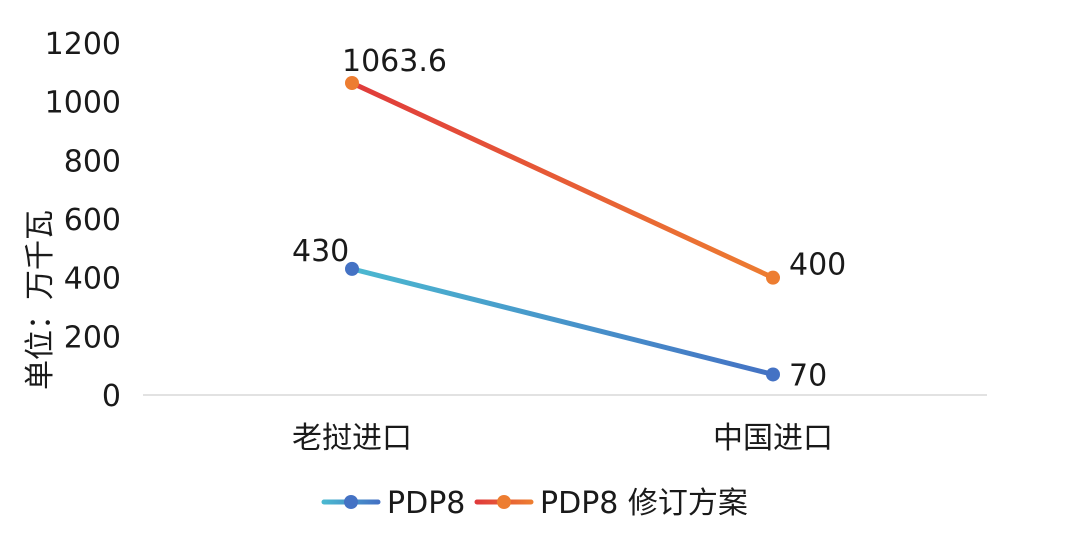 The height and width of the screenshot is (556, 1080). Describe the element at coordinates (111, 396) in the screenshot. I see `y-tick-label: 0` at that location.